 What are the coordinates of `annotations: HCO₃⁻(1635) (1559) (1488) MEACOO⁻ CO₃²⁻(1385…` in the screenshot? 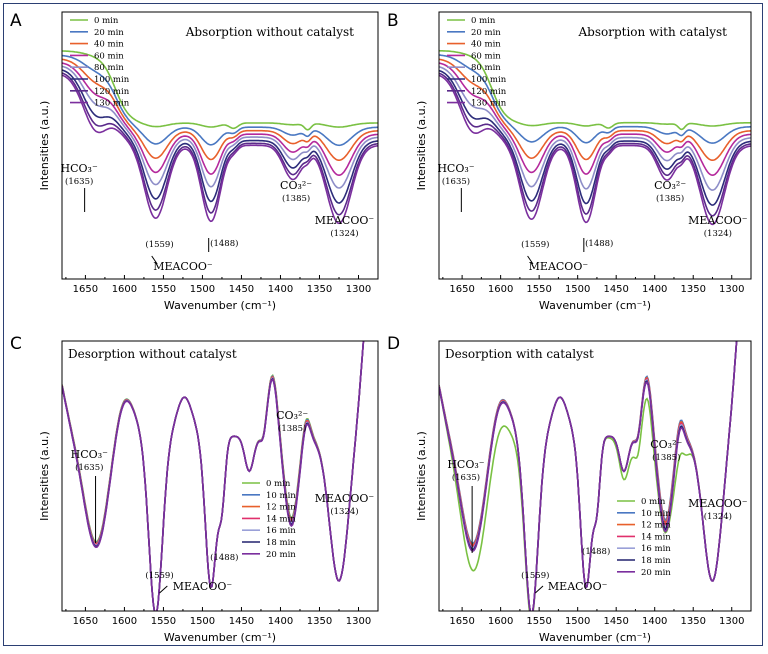 It's located at (592, 217).